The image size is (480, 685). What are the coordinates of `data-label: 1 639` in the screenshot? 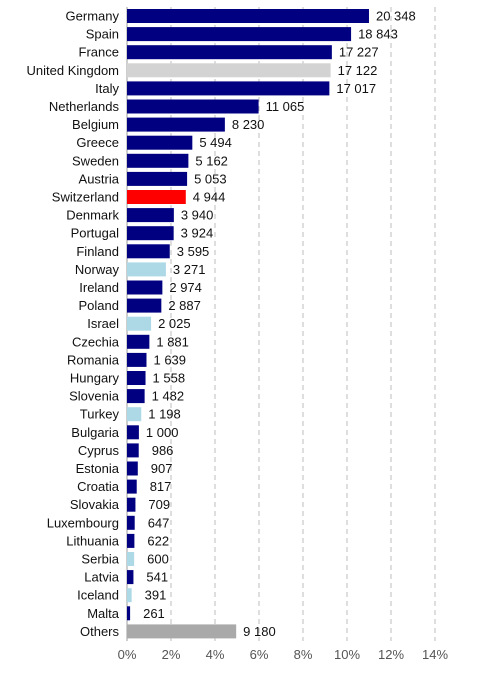 It's located at (169, 359).